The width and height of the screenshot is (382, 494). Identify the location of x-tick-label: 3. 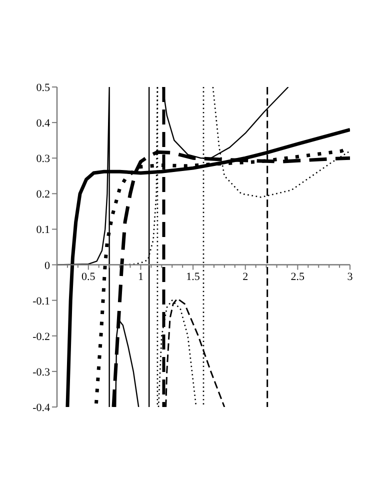
(350, 276).